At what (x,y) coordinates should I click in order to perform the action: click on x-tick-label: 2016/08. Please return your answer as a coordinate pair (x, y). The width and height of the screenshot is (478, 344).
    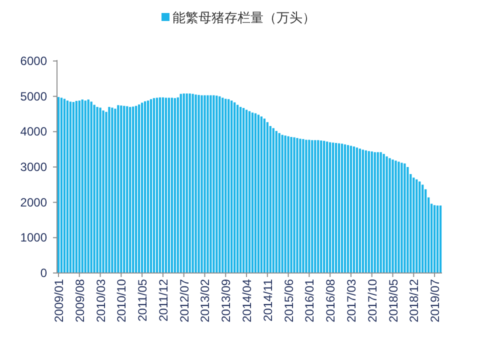
    Looking at the image, I should click on (331, 300).